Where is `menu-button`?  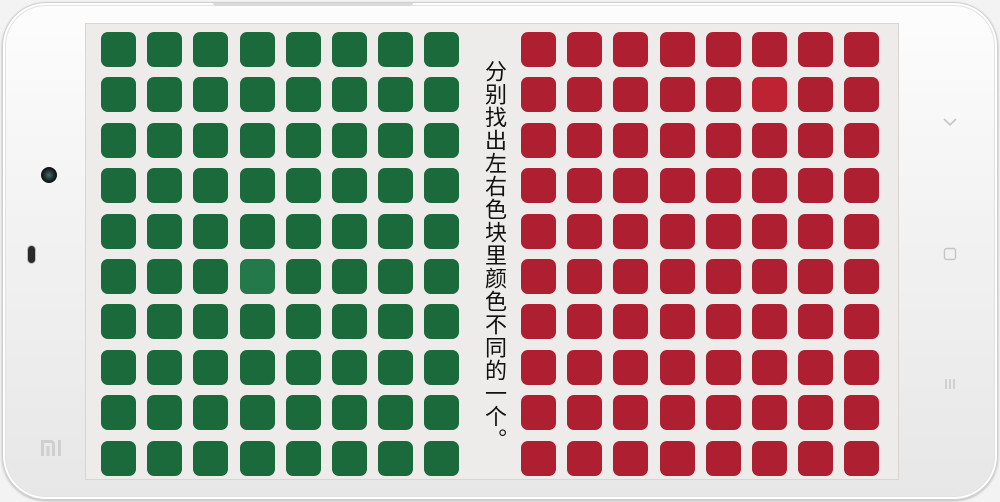
menu-button is located at coordinates (950, 384).